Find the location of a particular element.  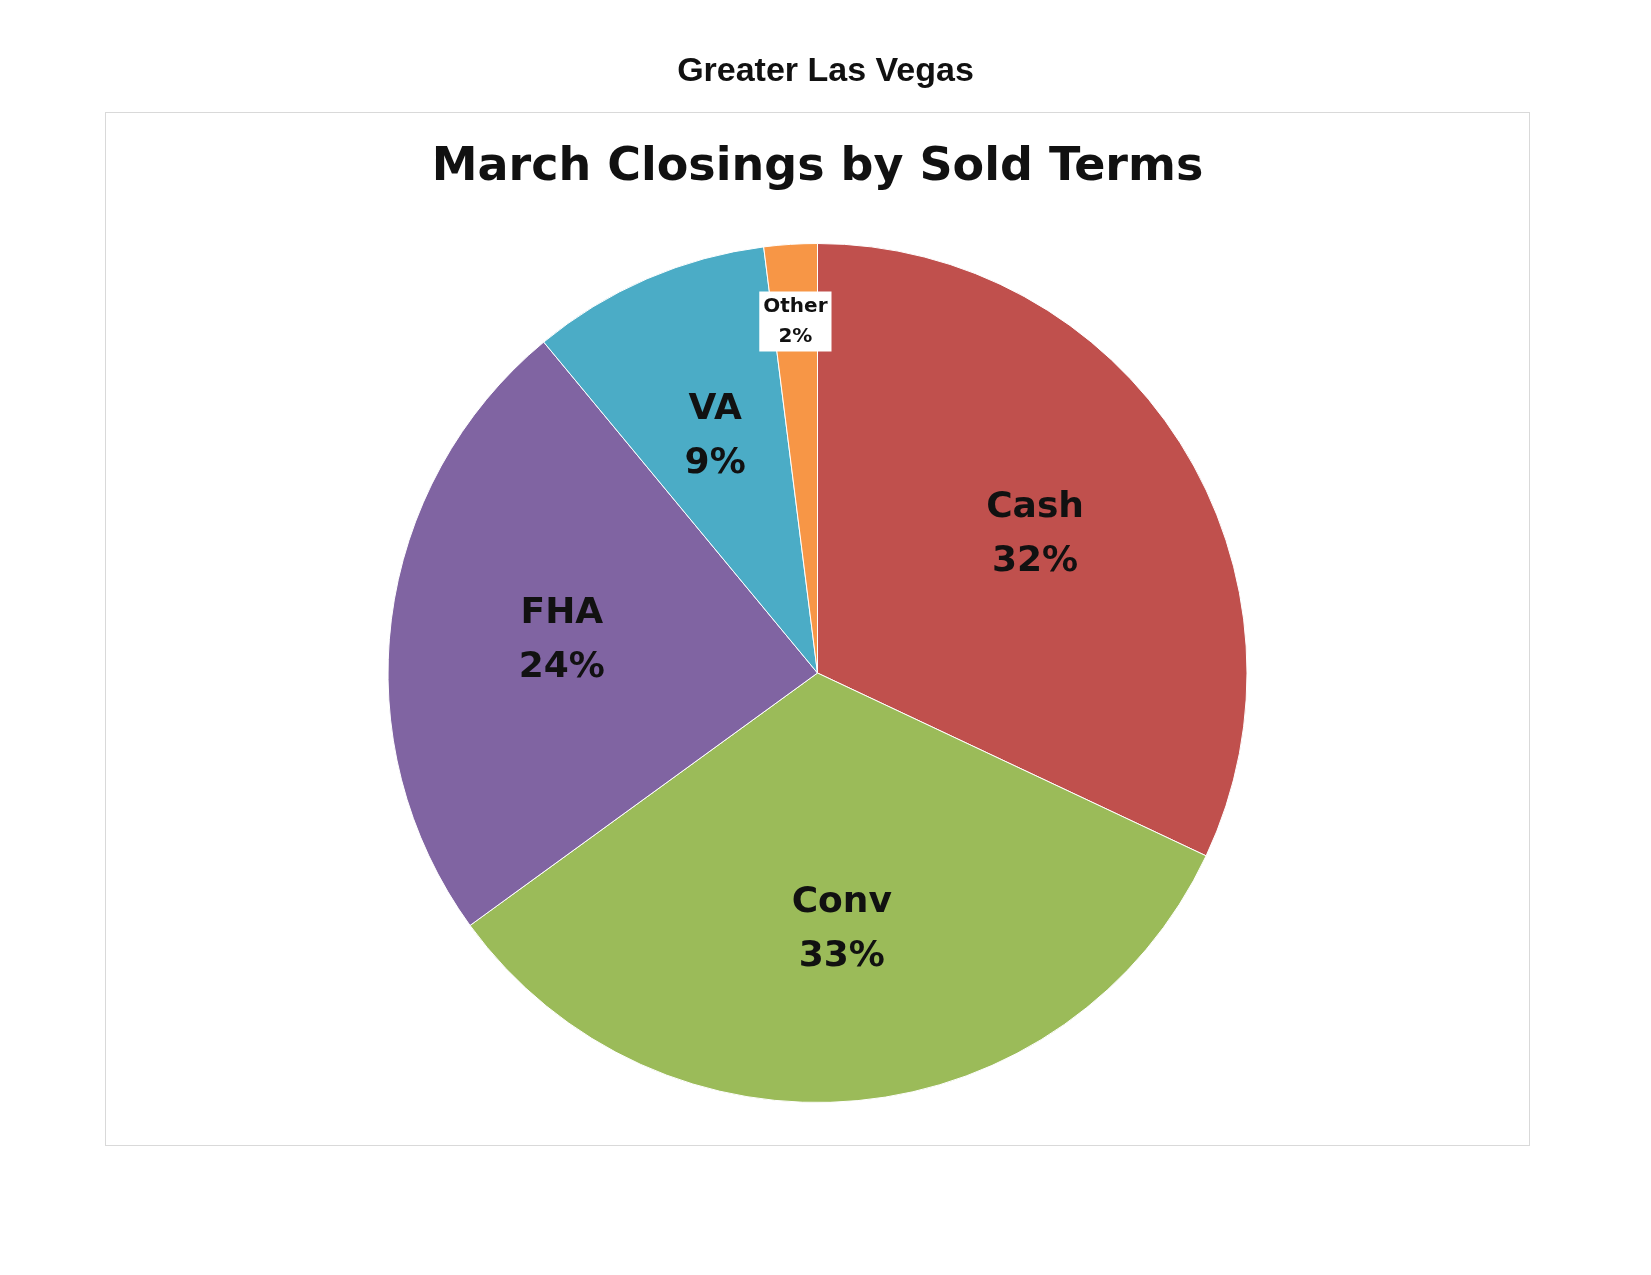

chart-subtitle: Greater Las Vegas is located at coordinates (825, 69).